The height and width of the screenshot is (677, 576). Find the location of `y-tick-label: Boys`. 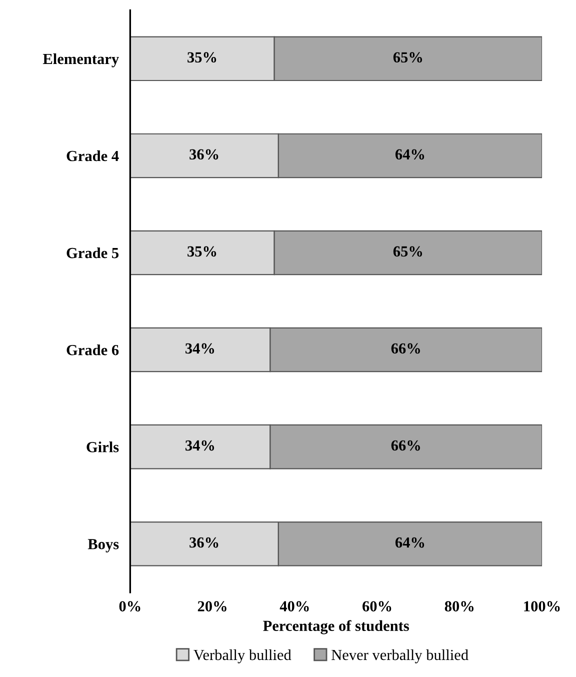

y-tick-label: Boys is located at coordinates (103, 545).